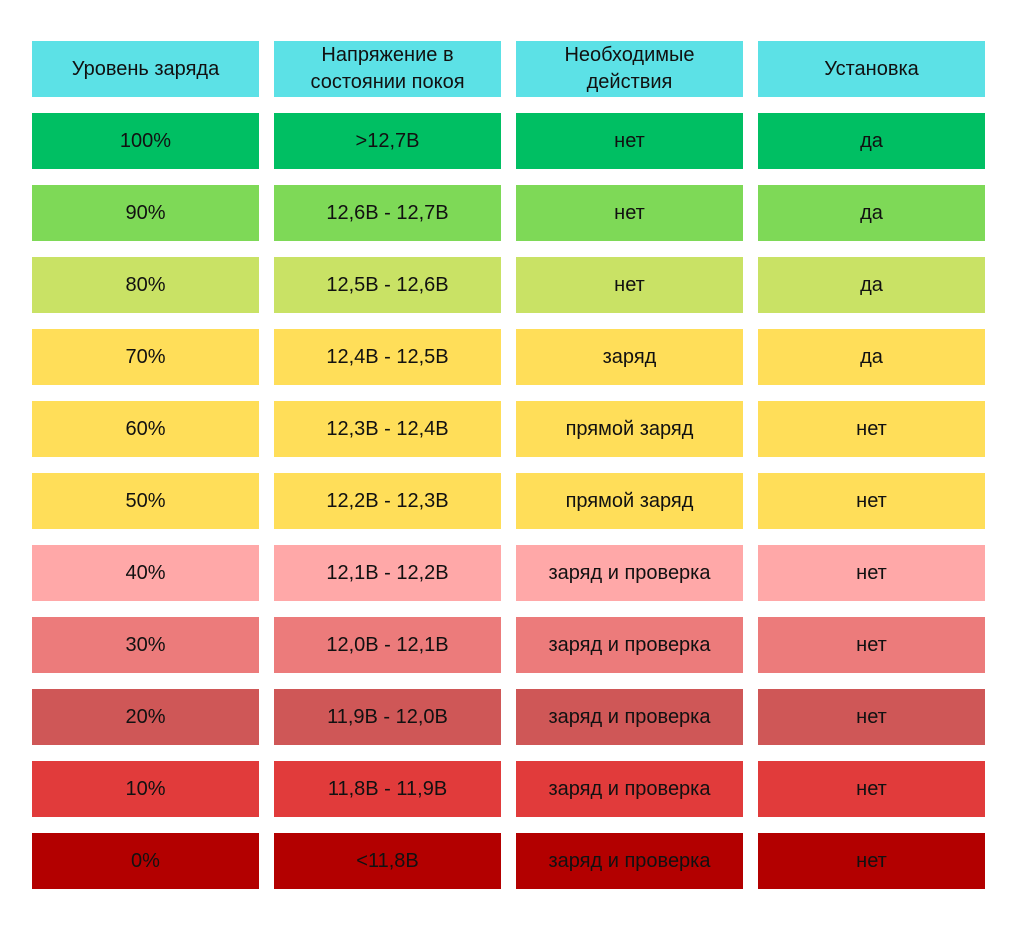 This screenshot has width=1024, height=934. Describe the element at coordinates (387, 501) in the screenshot. I see `rest-voltage-cell: 12,2В - 12,3В` at that location.